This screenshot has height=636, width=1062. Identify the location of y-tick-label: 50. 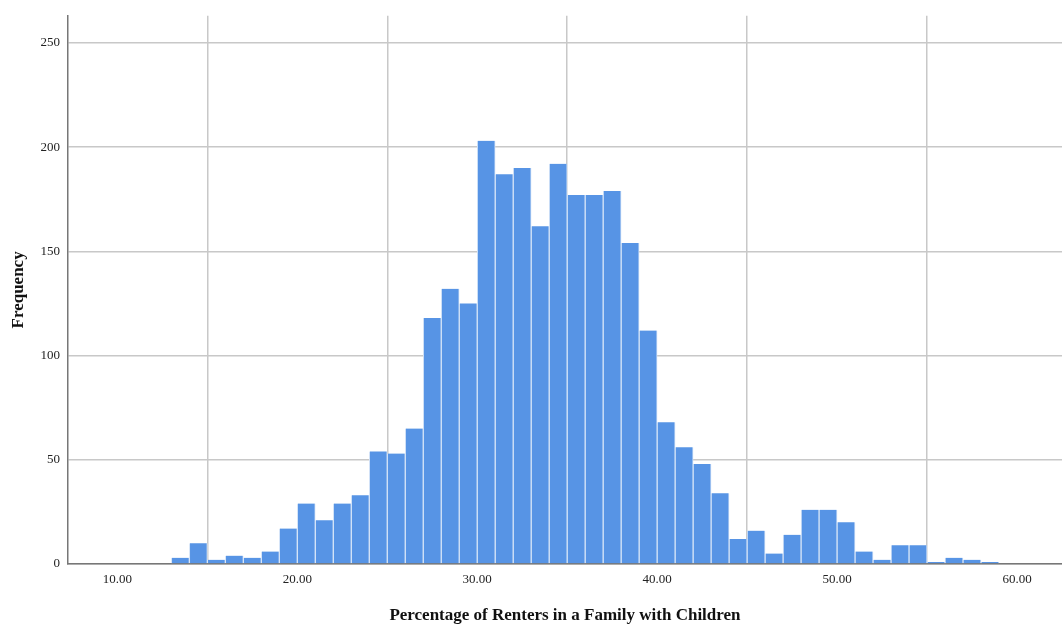
(53, 459).